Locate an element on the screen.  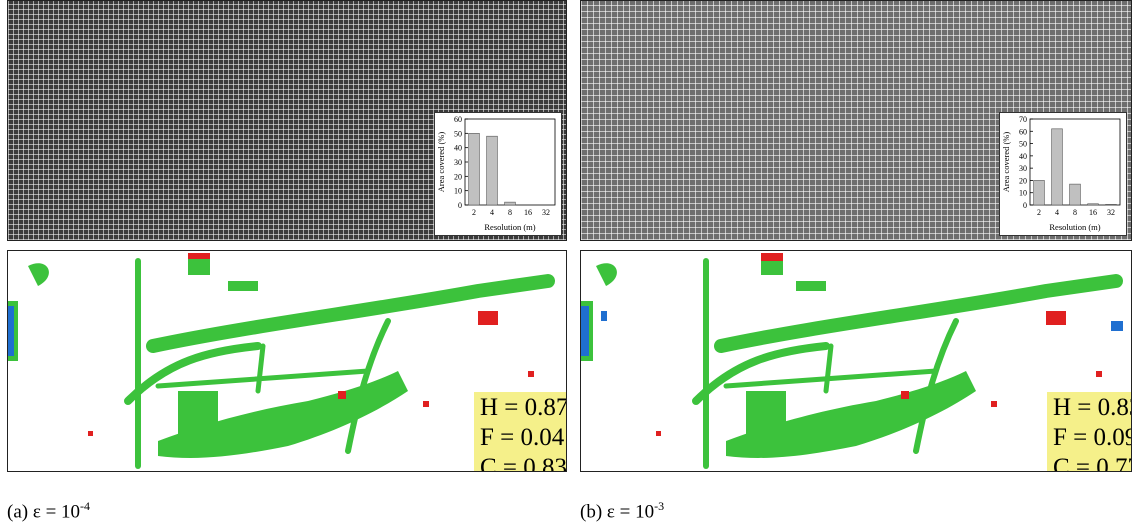
stats-box-a: H = 0.87 F = 0.04 C = 0.83 is located at coordinates (520, 432).